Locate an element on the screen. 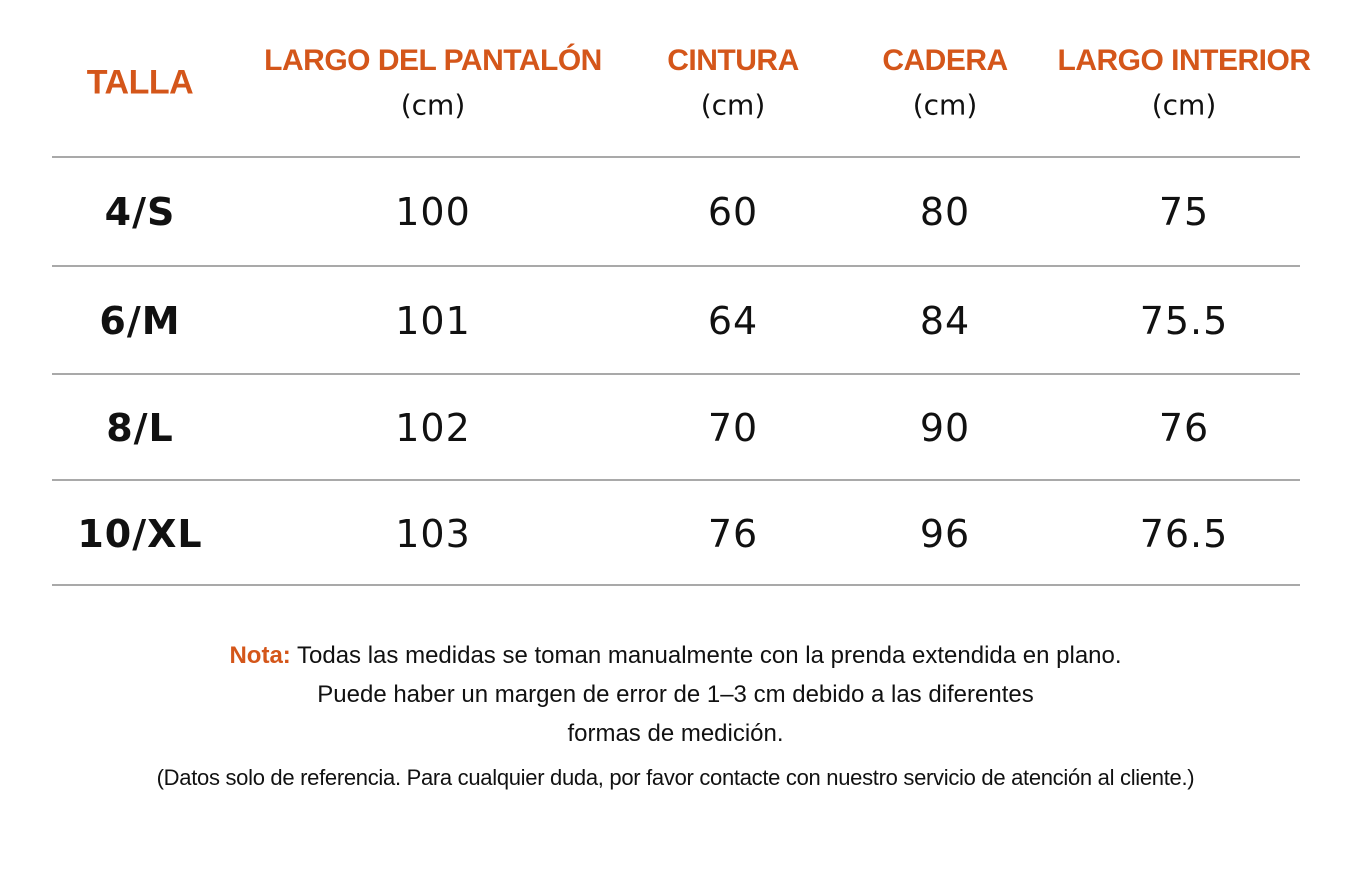  note-text: formas de medición. is located at coordinates (675, 733).